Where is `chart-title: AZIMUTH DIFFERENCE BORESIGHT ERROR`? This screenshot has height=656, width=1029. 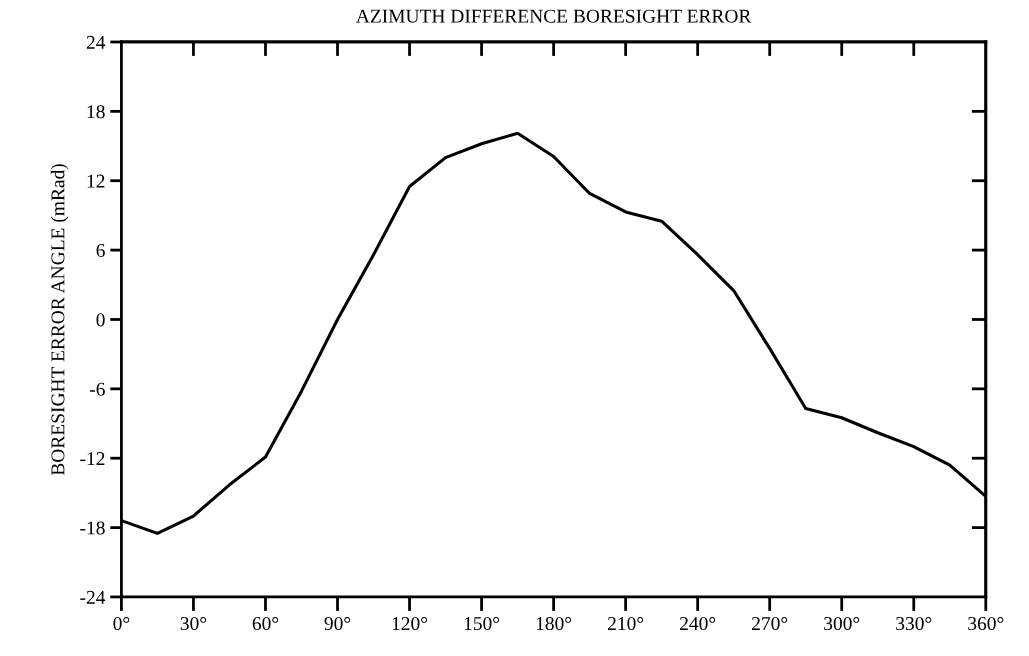
chart-title: AZIMUTH DIFFERENCE BORESIGHT ERROR is located at coordinates (554, 16).